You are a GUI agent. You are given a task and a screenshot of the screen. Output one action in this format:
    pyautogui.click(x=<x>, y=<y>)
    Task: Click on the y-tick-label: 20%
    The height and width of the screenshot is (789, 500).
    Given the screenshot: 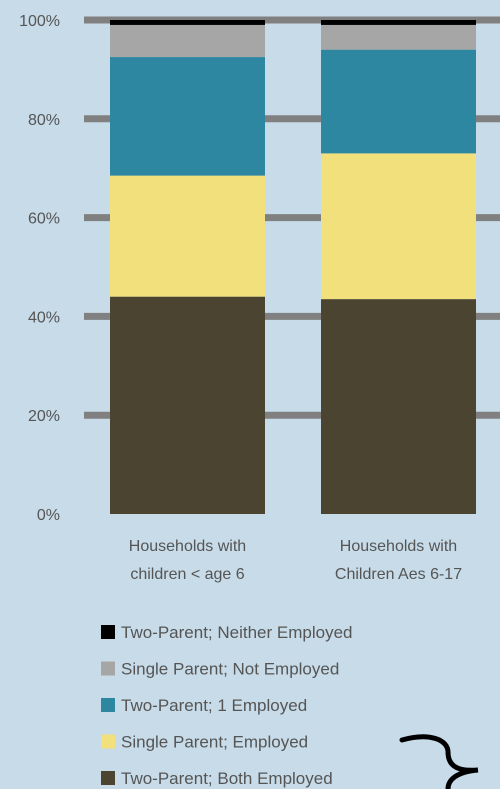 What is the action you would take?
    pyautogui.click(x=44, y=416)
    